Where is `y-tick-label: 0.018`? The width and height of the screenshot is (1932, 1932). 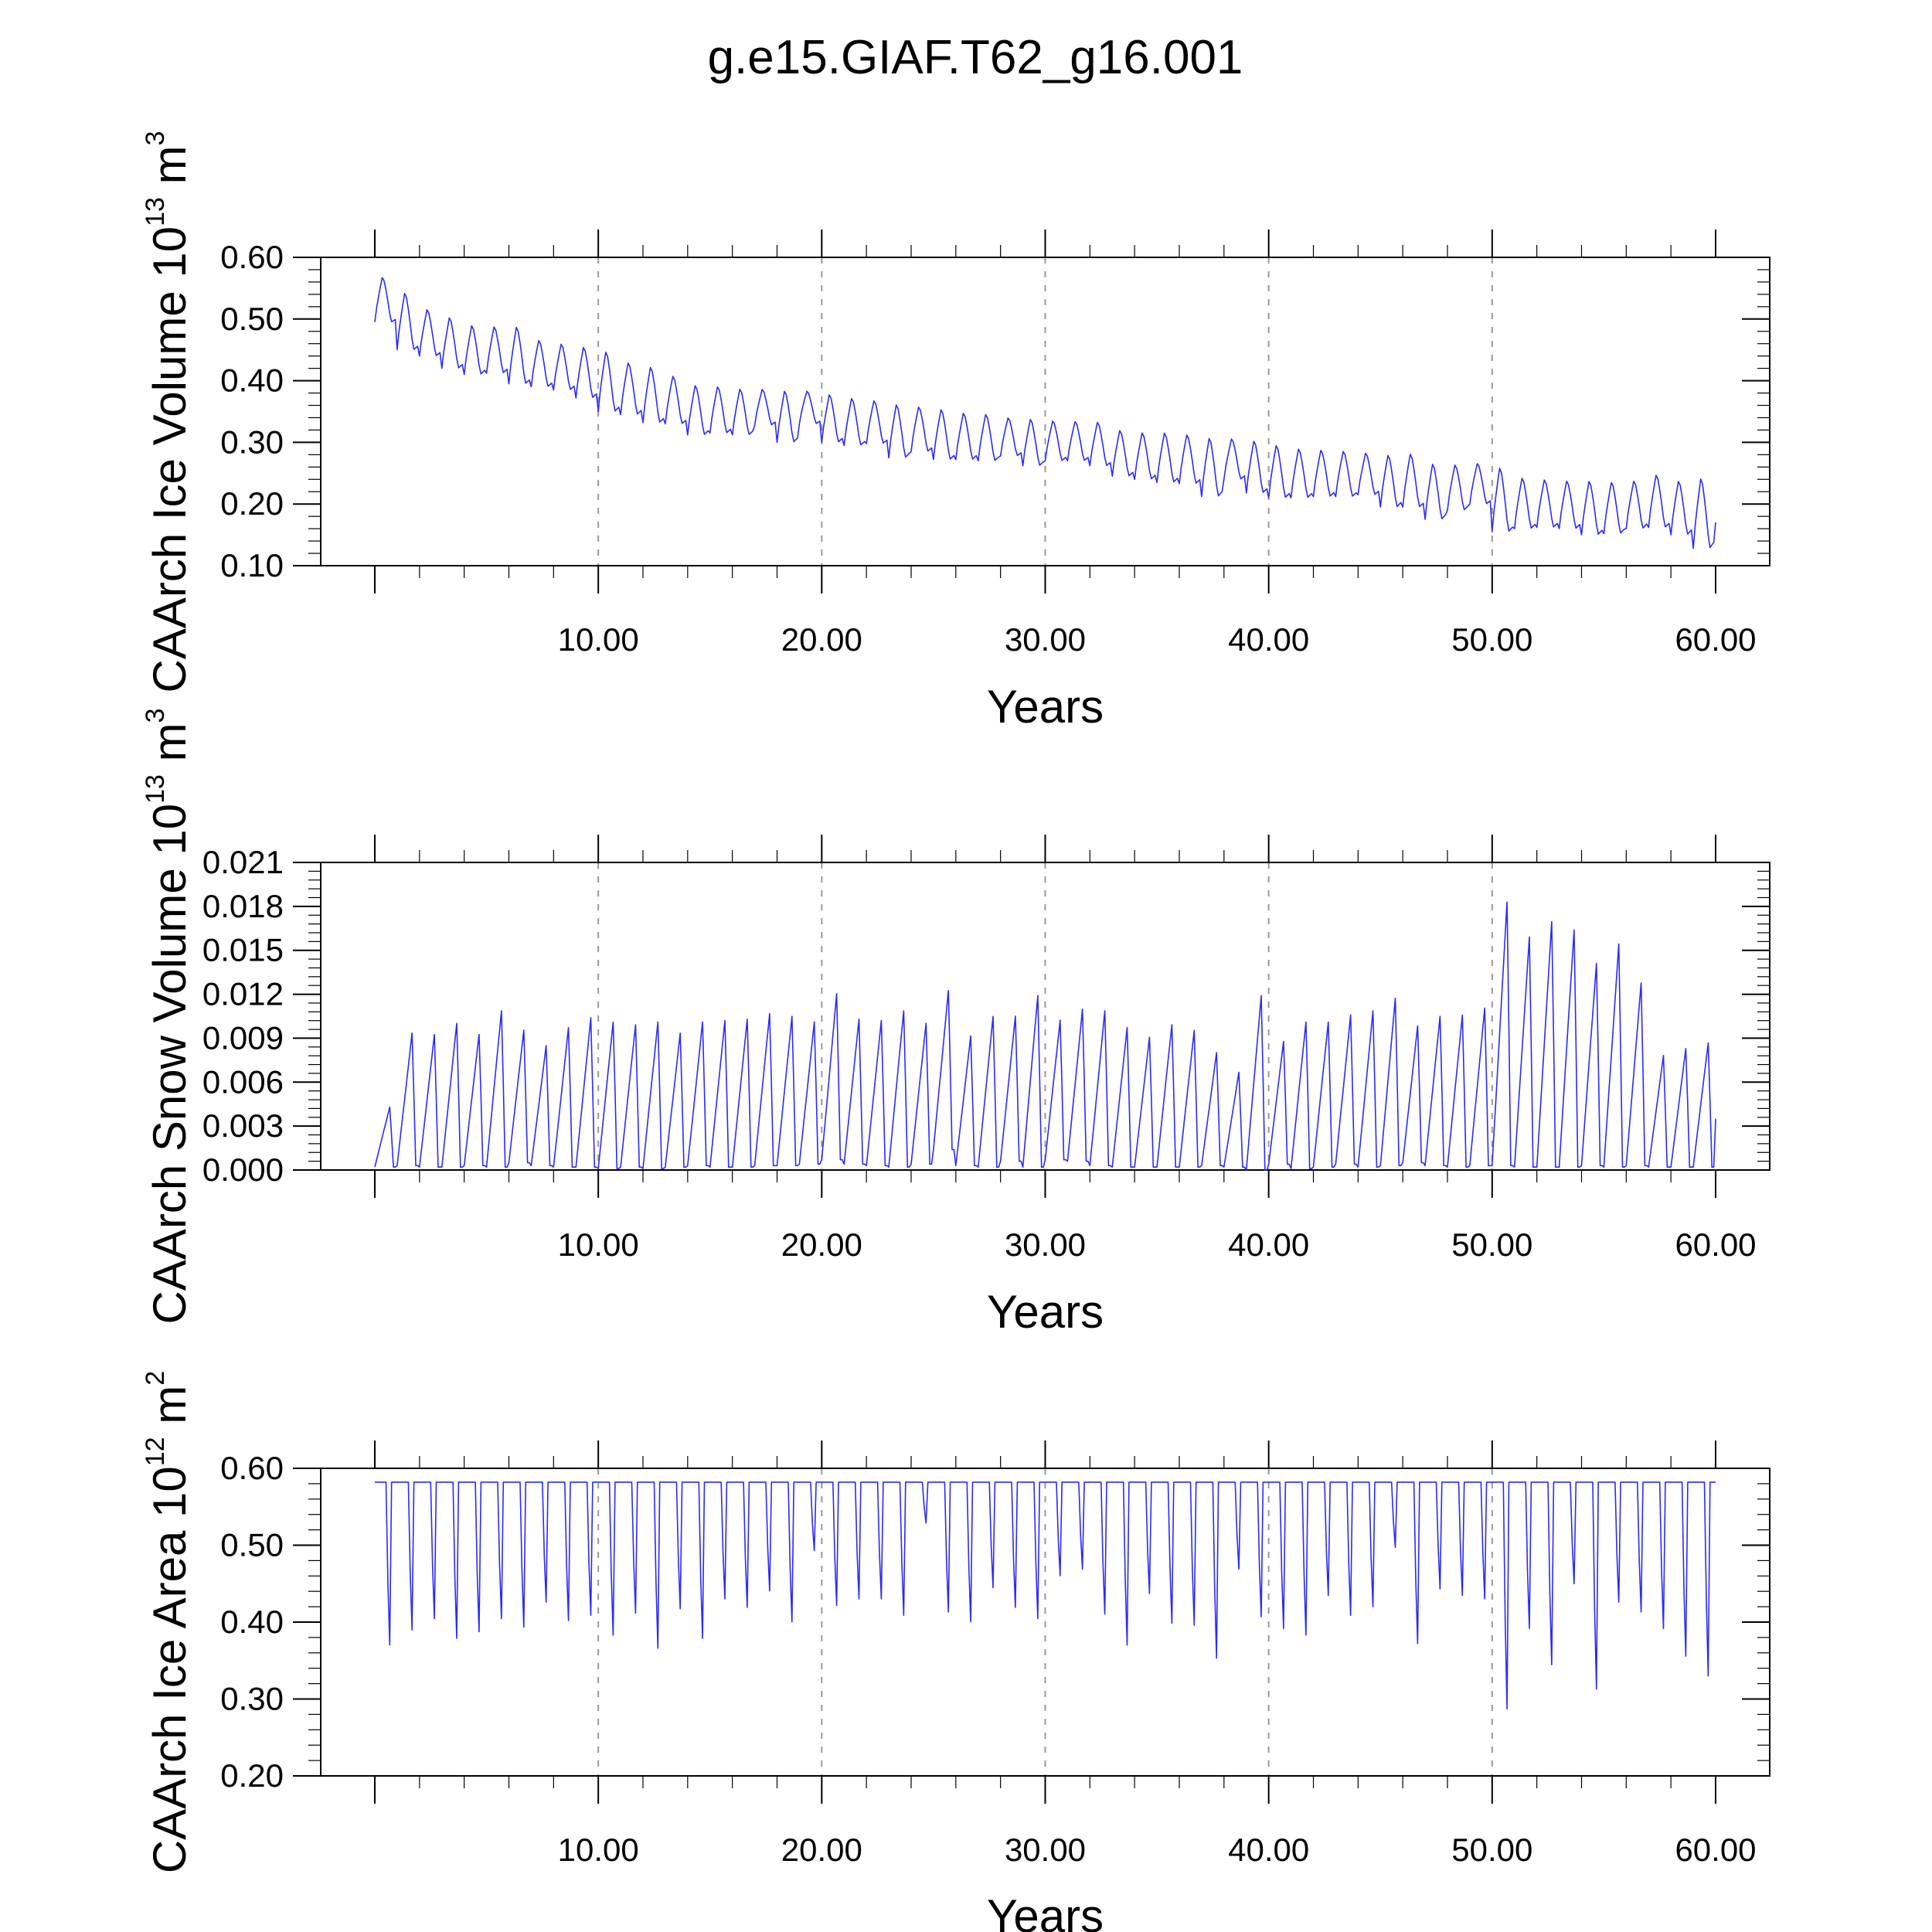 y-tick-label: 0.018 is located at coordinates (243, 906).